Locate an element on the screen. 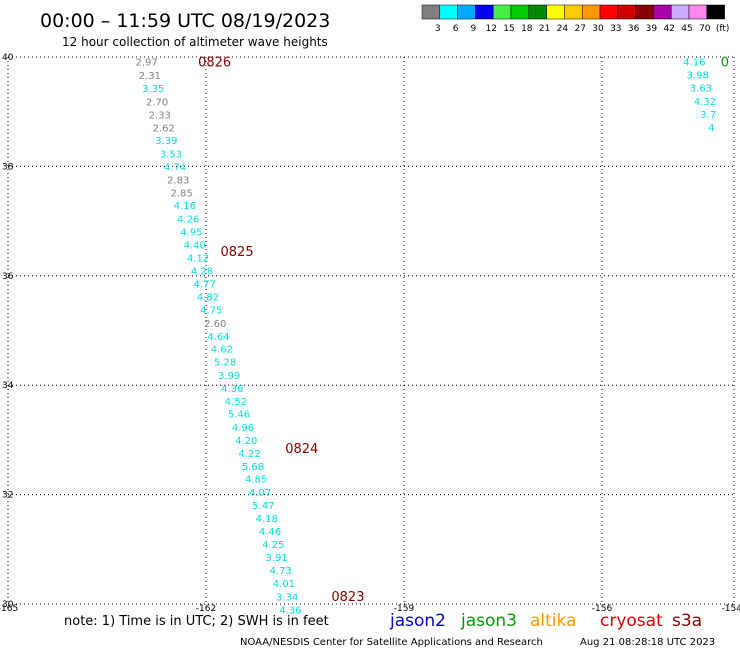 The width and height of the screenshot is (740, 650). colorbar-legend: 3 6 9 12 15 18 21 24 27 30 33 36 39 42 45 70 (ft) is located at coordinates (575, 19).